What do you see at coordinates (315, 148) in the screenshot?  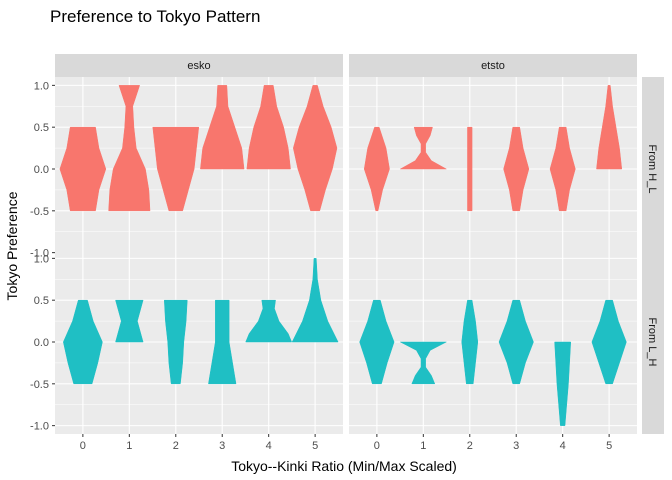 I see `violin-esko-From H_L-5` at bounding box center [315, 148].